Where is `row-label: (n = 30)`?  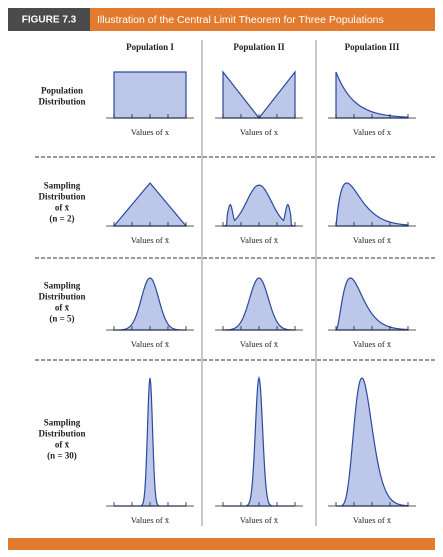 row-label: (n = 30) is located at coordinates (62, 456).